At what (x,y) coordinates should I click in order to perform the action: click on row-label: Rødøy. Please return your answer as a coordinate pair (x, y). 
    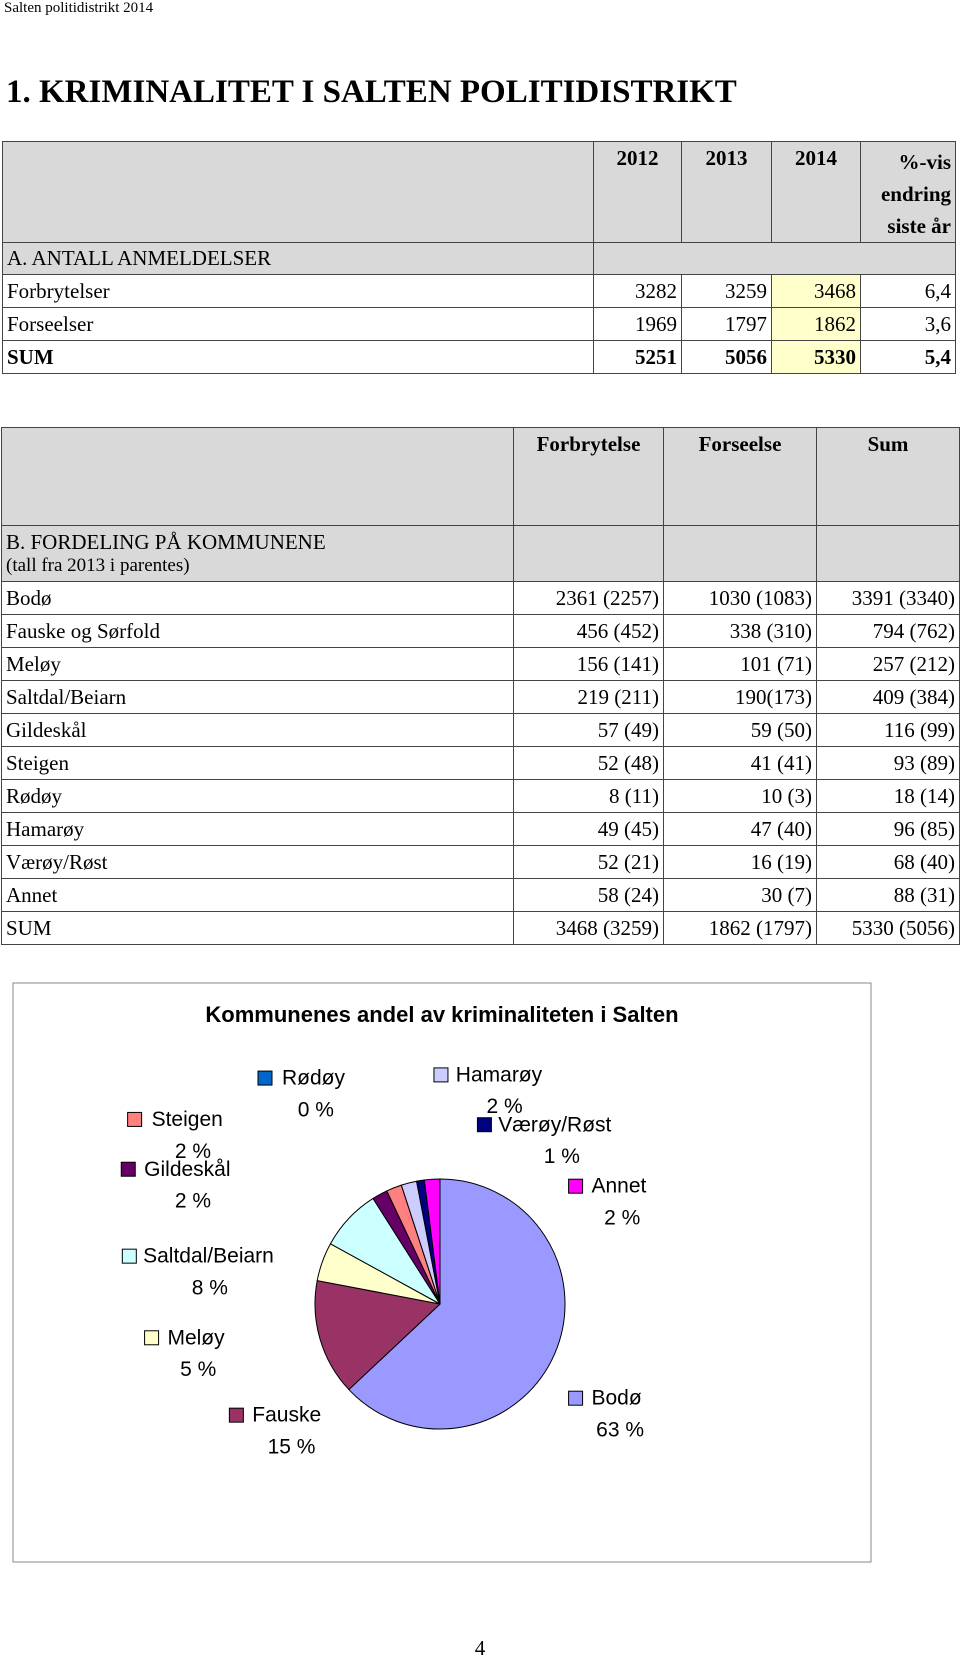
    Looking at the image, I should click on (257, 796).